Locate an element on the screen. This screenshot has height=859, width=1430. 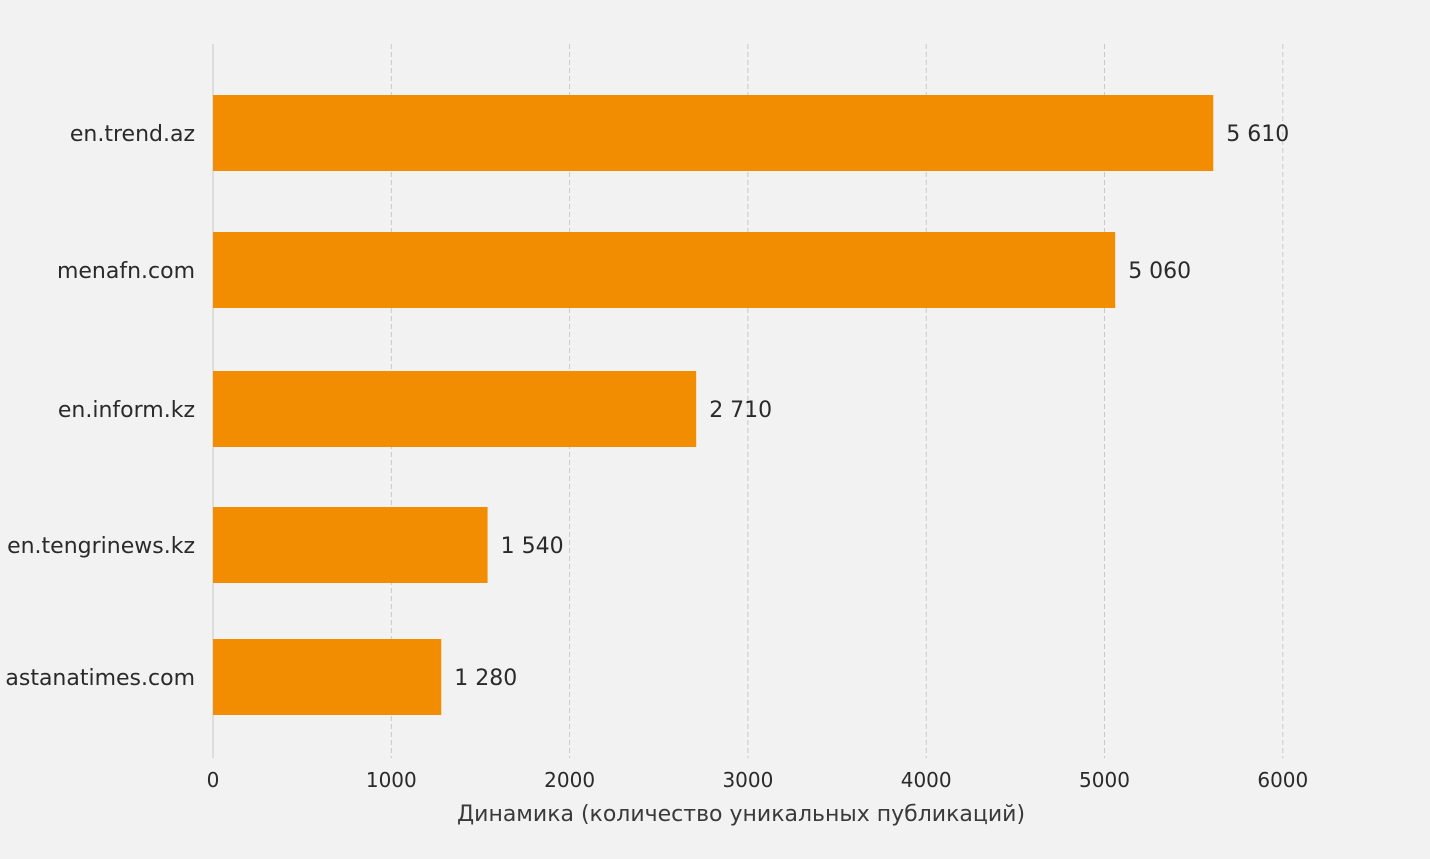
x-axis-ticks: 0 1000 2000 3000 4000 5000 6000 is located at coordinates (758, 780).